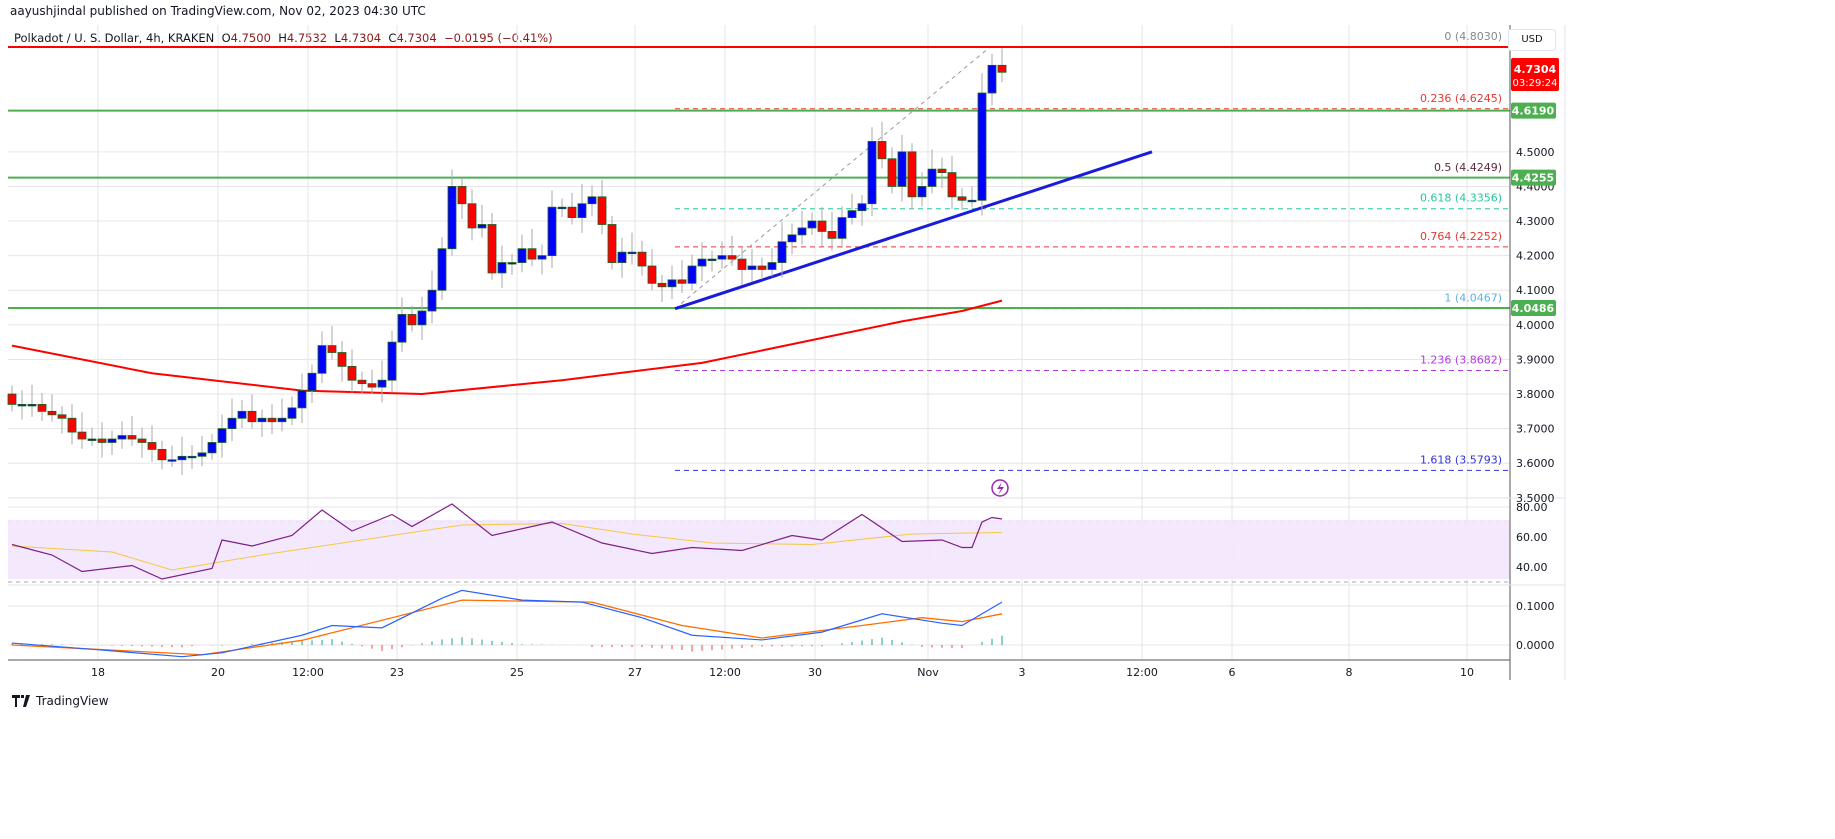 Image resolution: width=1835 pixels, height=839 pixels. Describe the element at coordinates (1461, 459) in the screenshot. I see `fib-level-label: 1.618 (3.5793)` at that location.